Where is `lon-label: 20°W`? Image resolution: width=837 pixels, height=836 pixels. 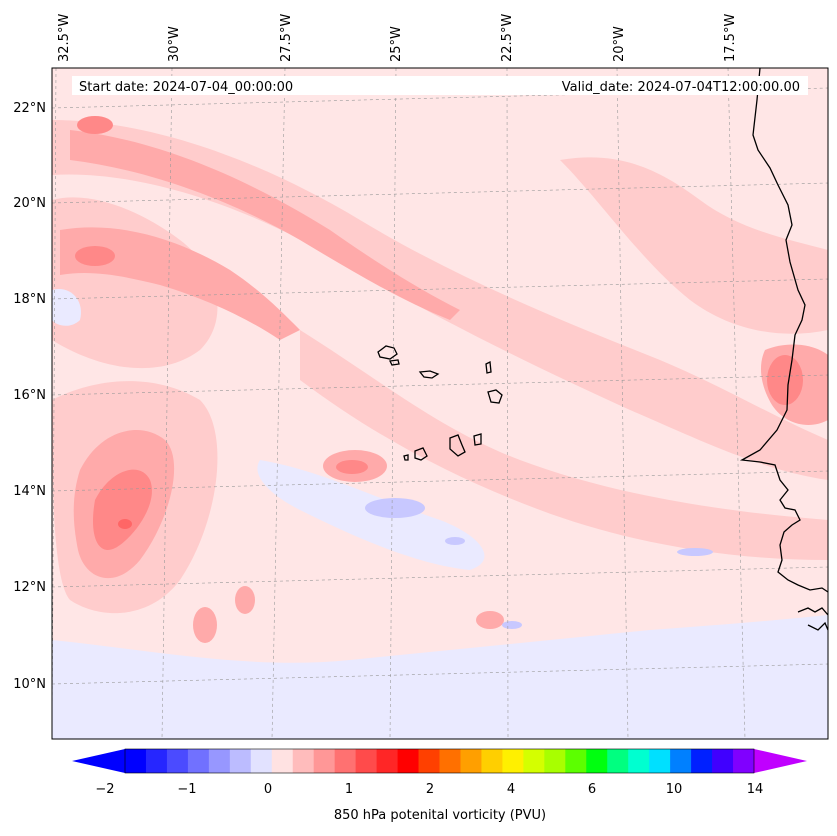
lon-label: 20°W is located at coordinates (619, 44).